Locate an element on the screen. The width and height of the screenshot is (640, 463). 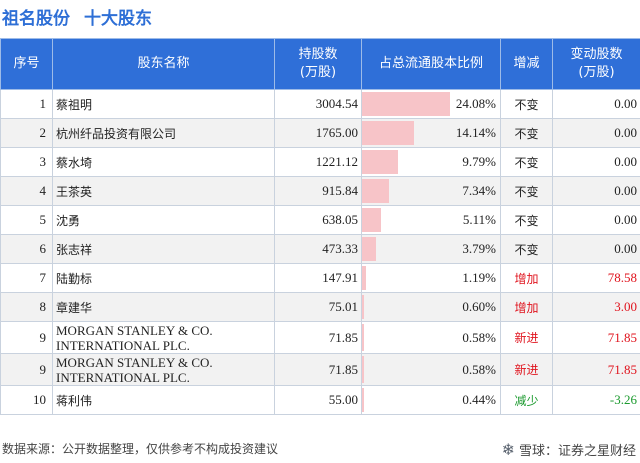
cell-ratio: 0.58% is located at coordinates (431, 337).